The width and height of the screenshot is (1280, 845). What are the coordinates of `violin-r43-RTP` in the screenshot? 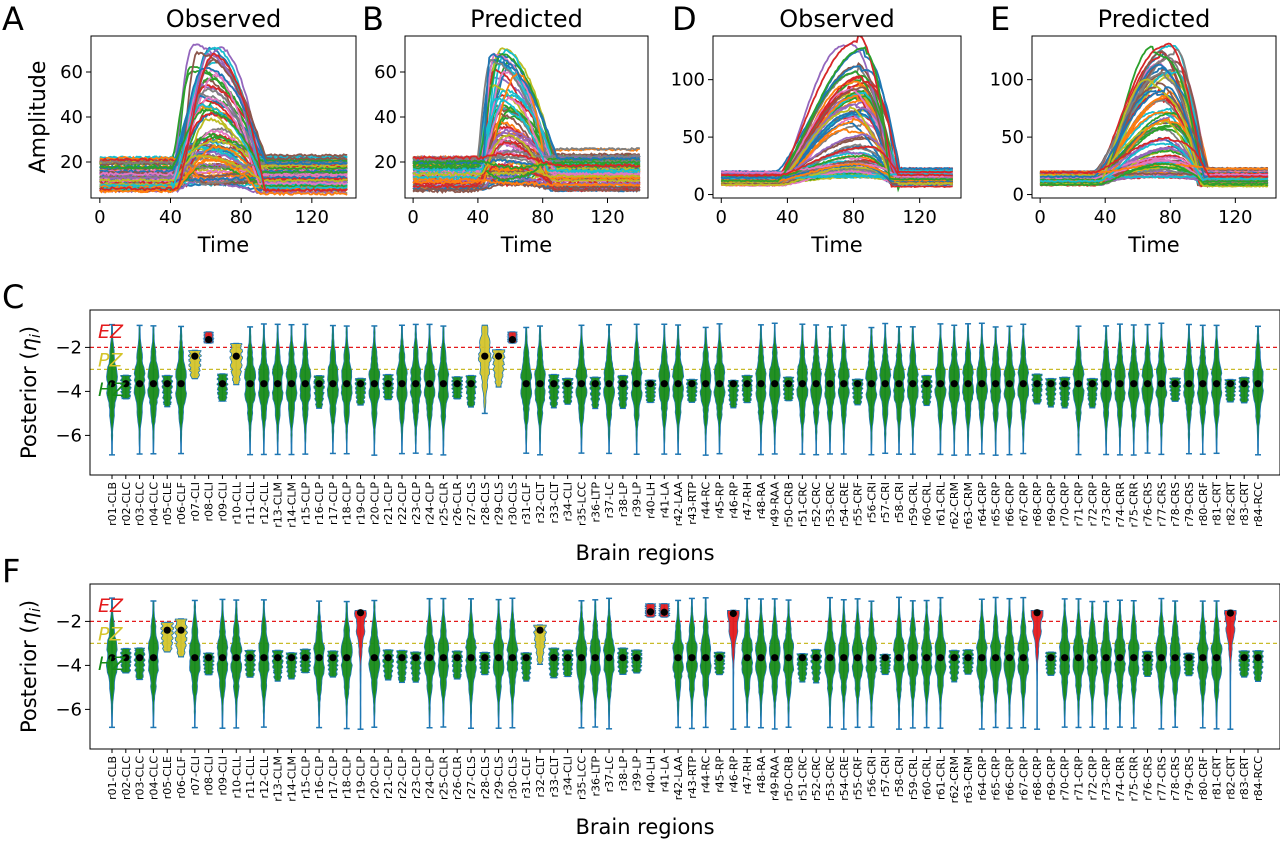 It's located at (692, 390).